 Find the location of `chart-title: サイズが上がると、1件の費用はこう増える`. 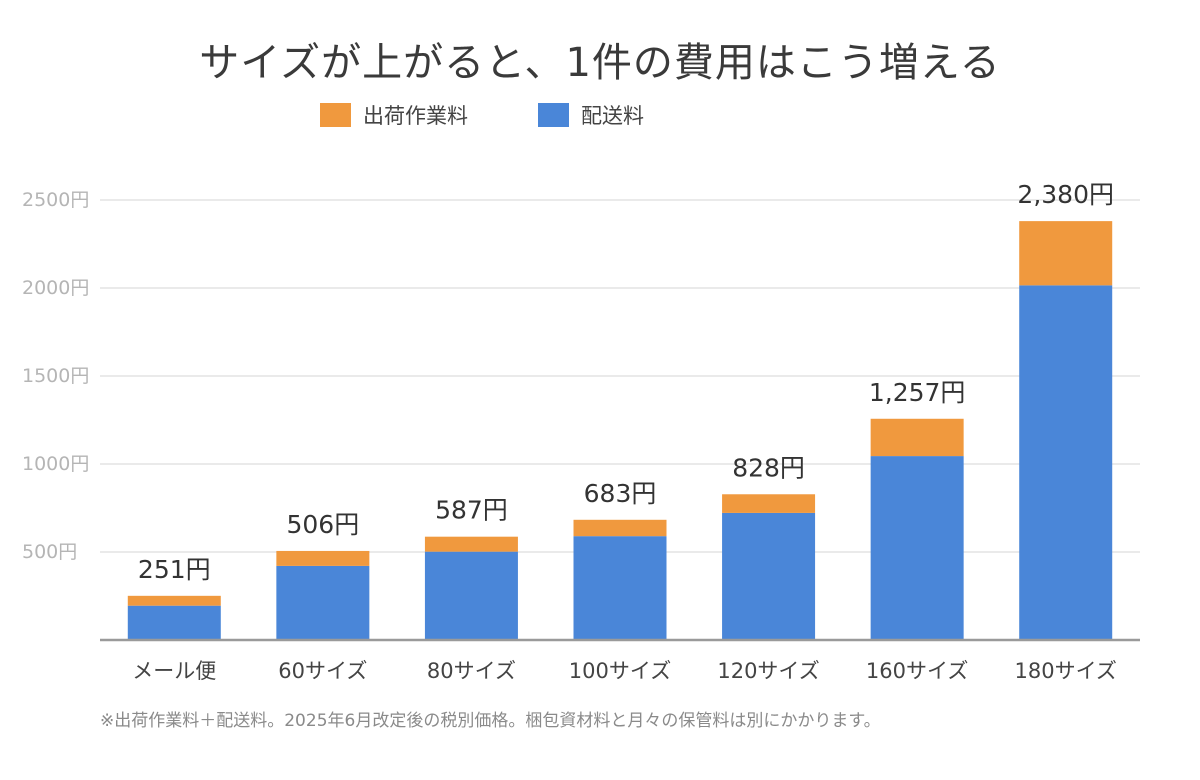

chart-title: サイズが上がると、1件の費用はこう増える is located at coordinates (600, 63).